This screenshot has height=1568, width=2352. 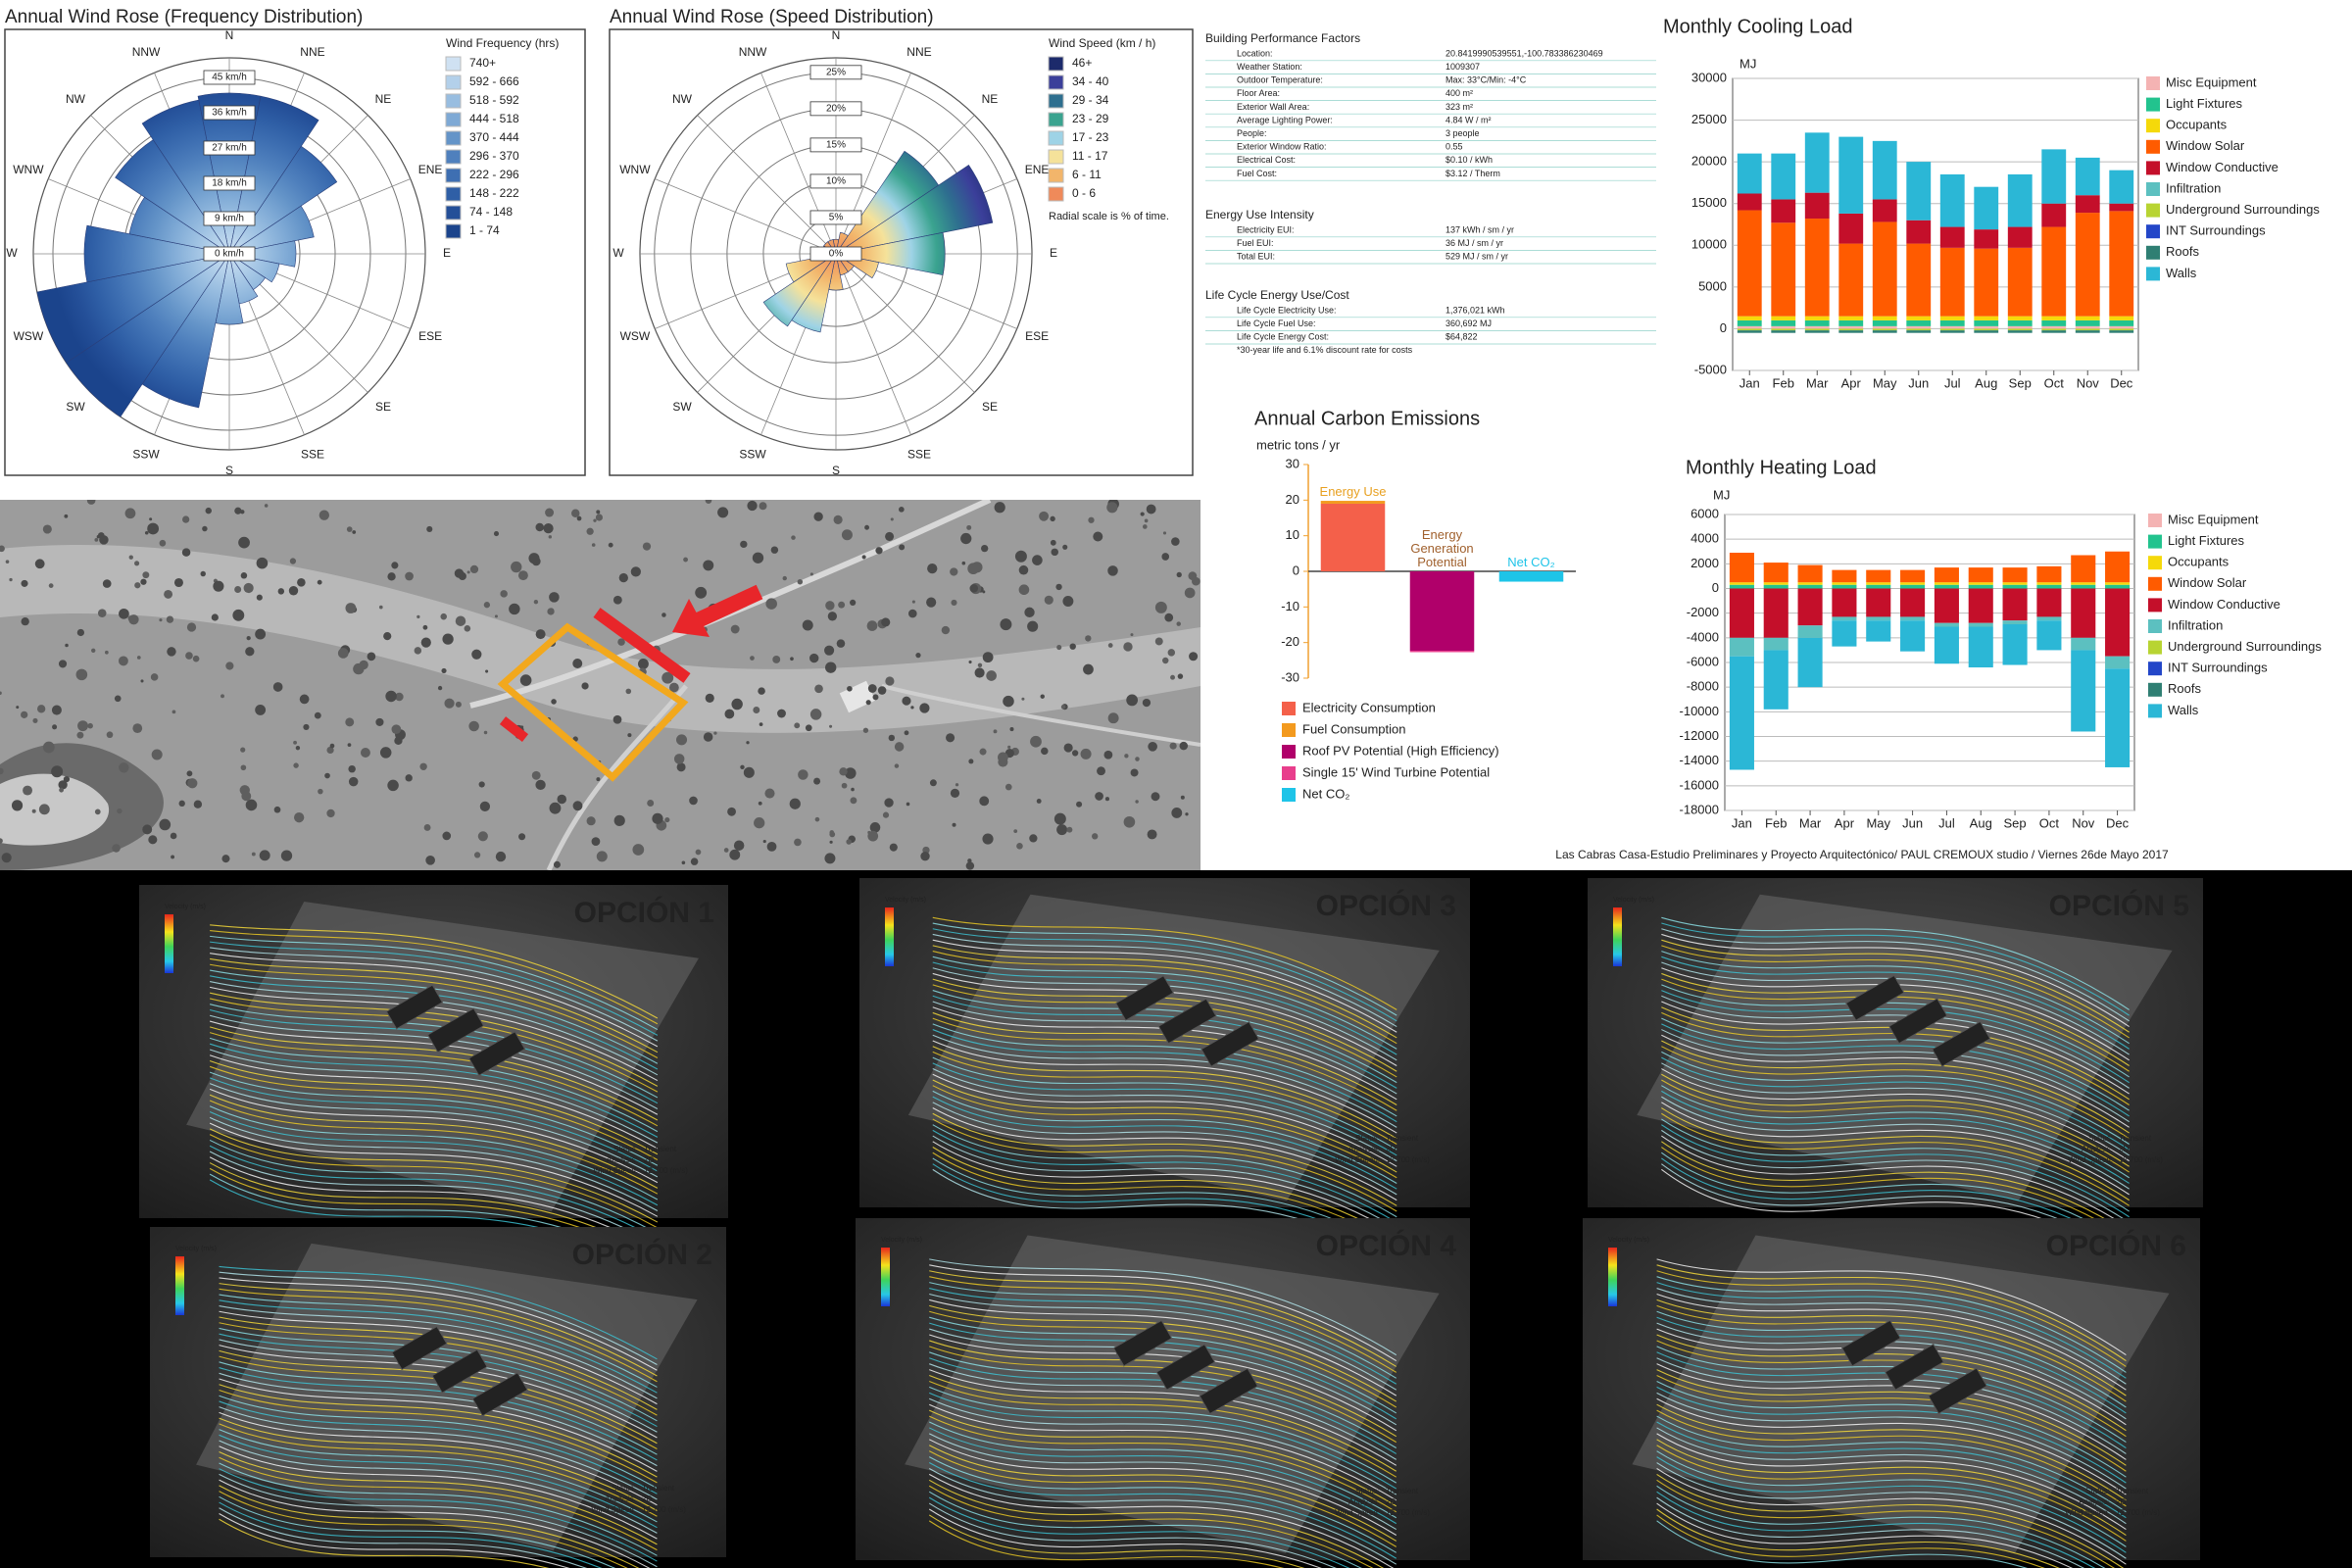 What do you see at coordinates (905, 900) in the screenshot?
I see `cfd-legend-title: Velocity (m/s)` at bounding box center [905, 900].